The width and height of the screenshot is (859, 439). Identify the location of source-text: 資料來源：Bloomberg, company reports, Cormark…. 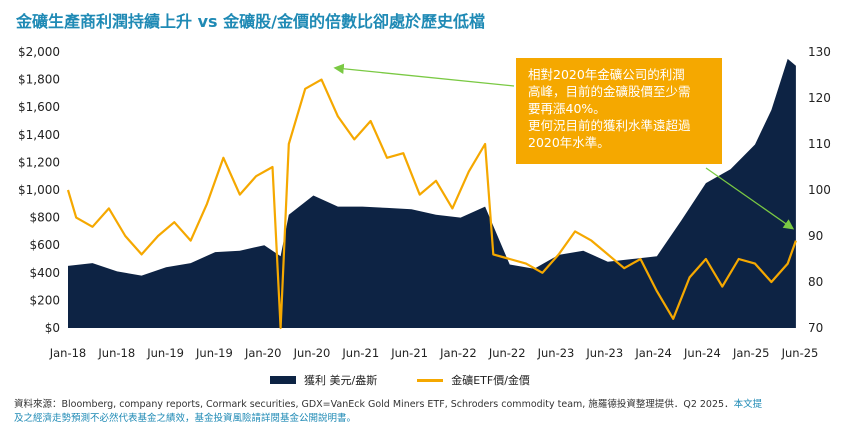
(374, 404).